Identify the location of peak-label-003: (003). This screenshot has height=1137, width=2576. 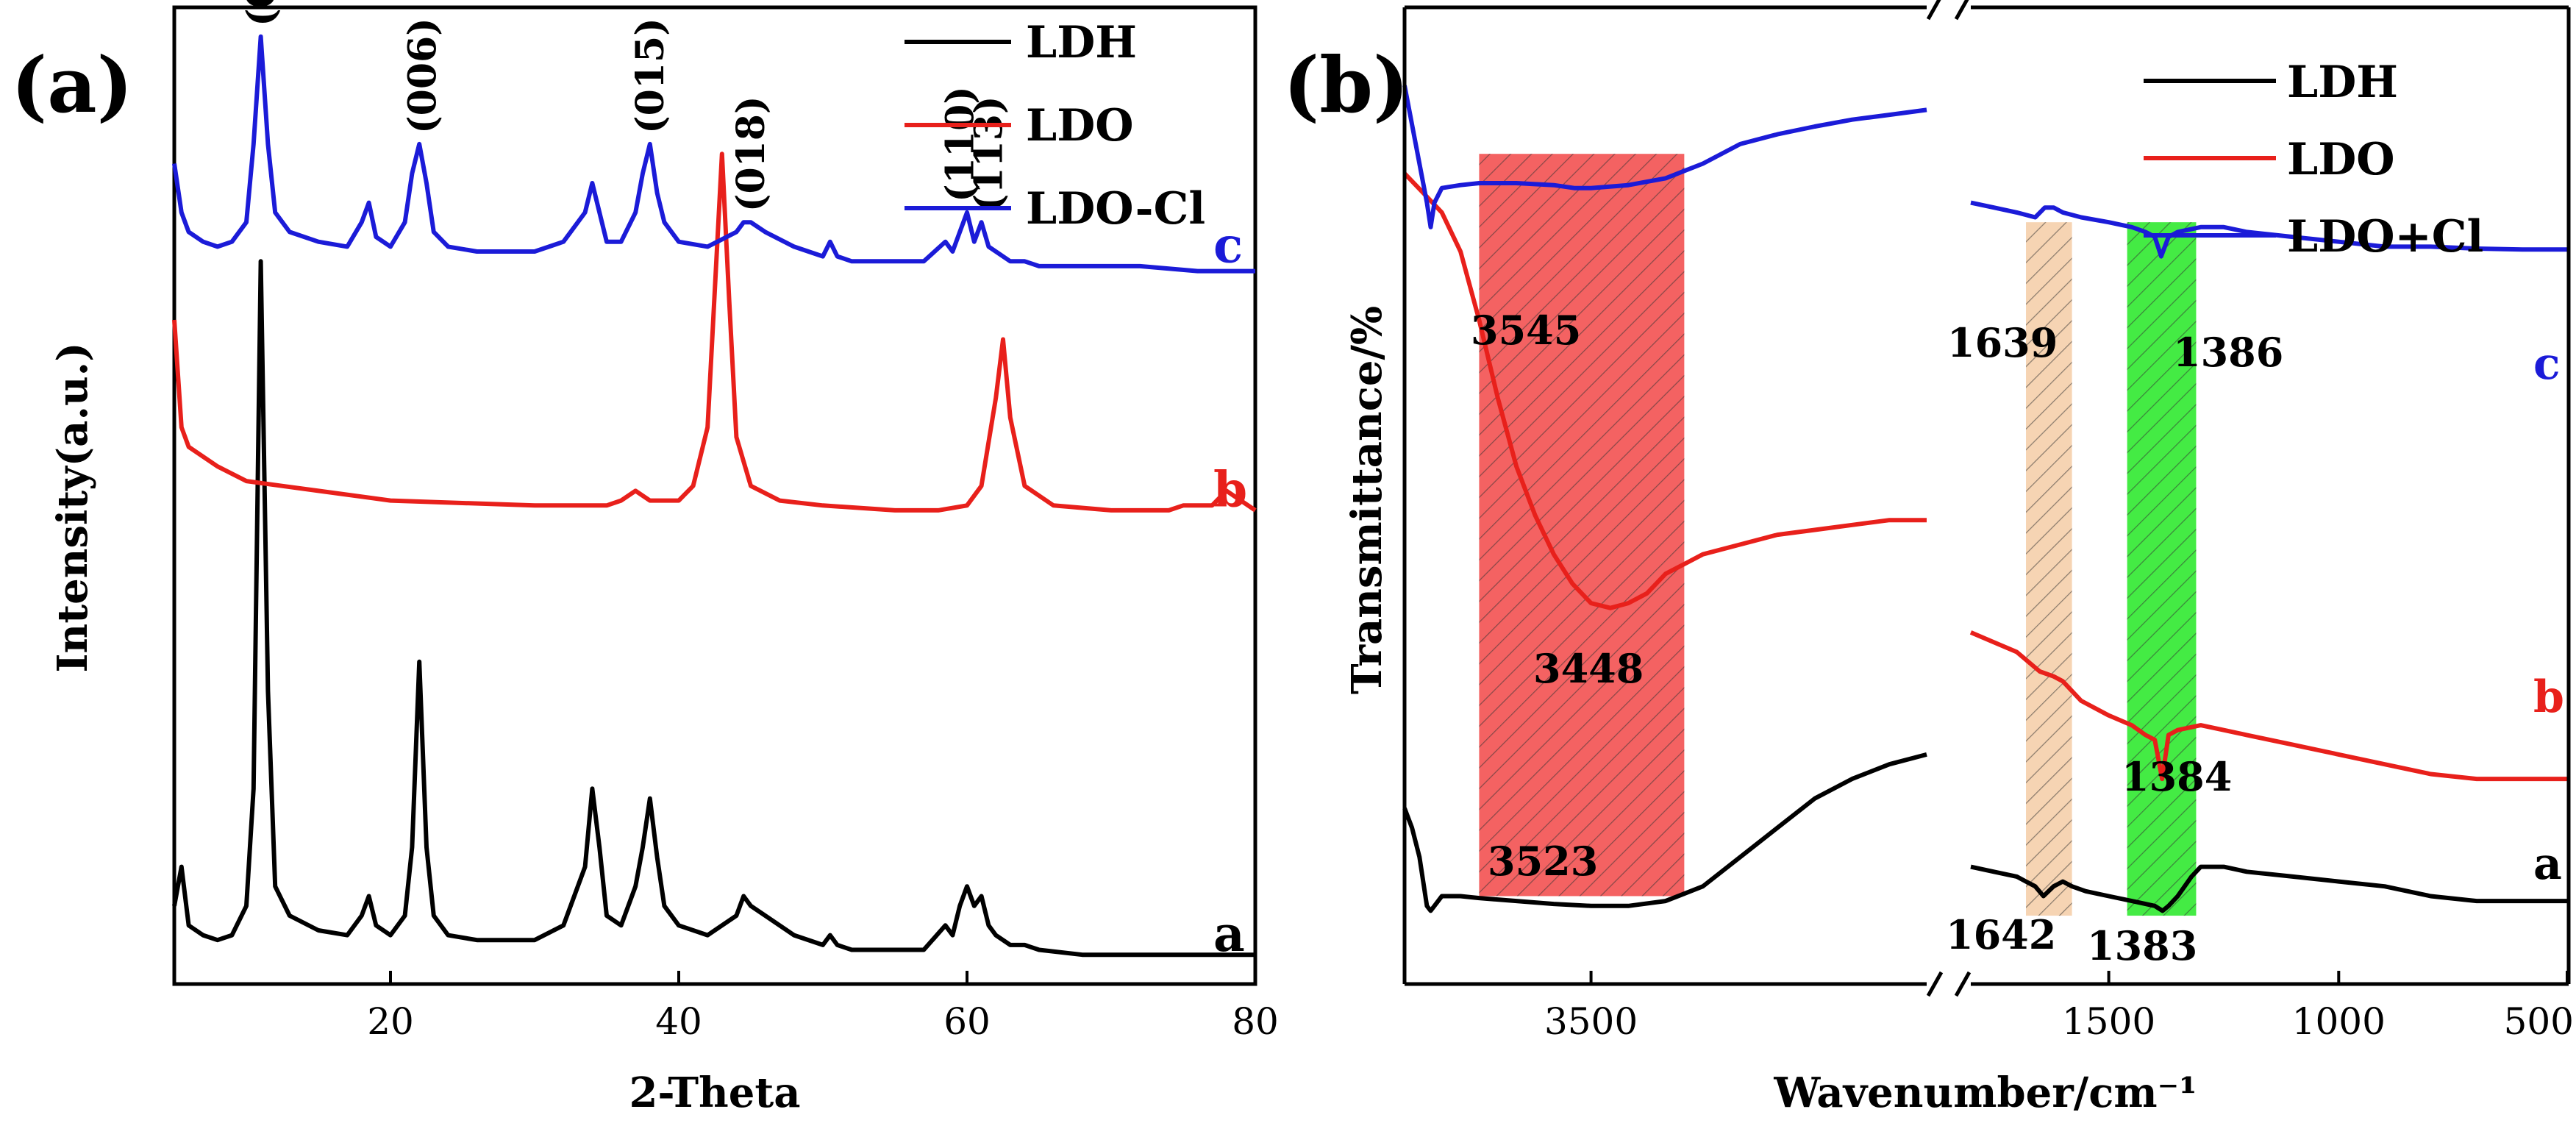
(261, 13).